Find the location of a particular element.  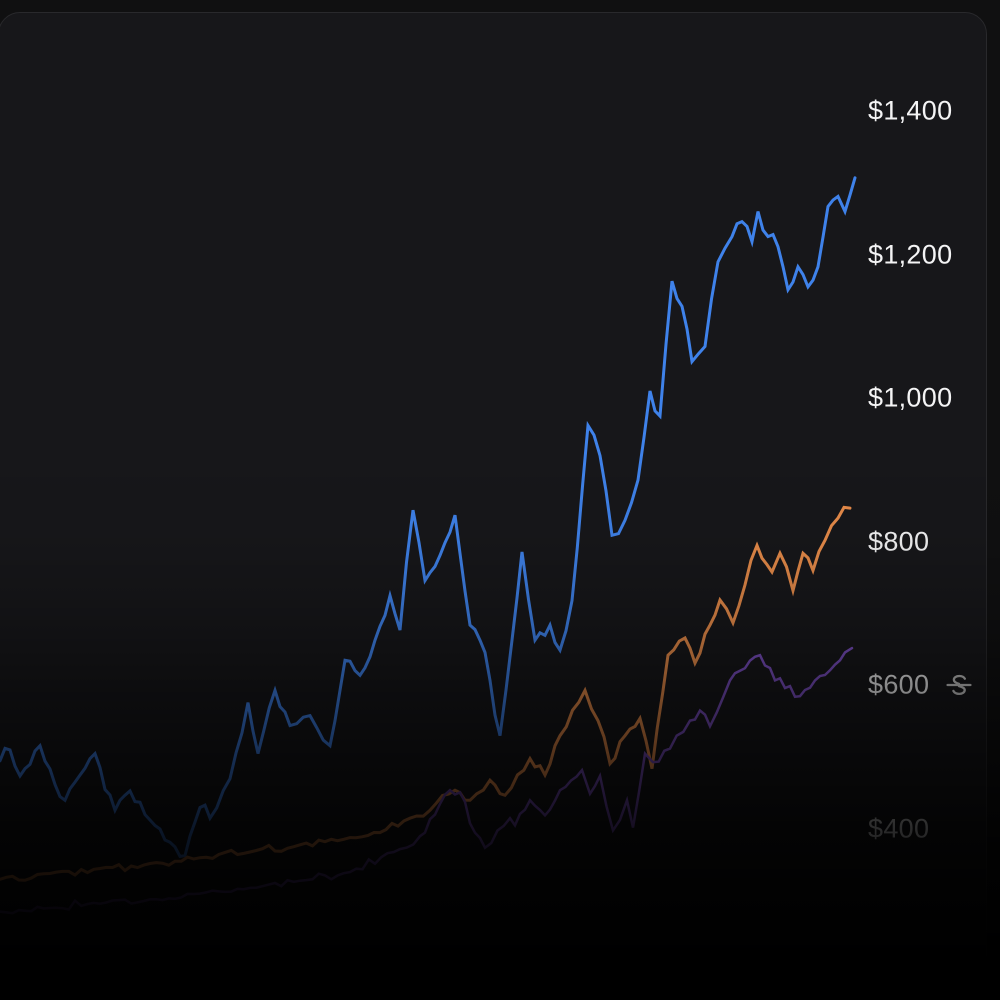

y-axis-tick-label: $1,000 is located at coordinates (910, 397).